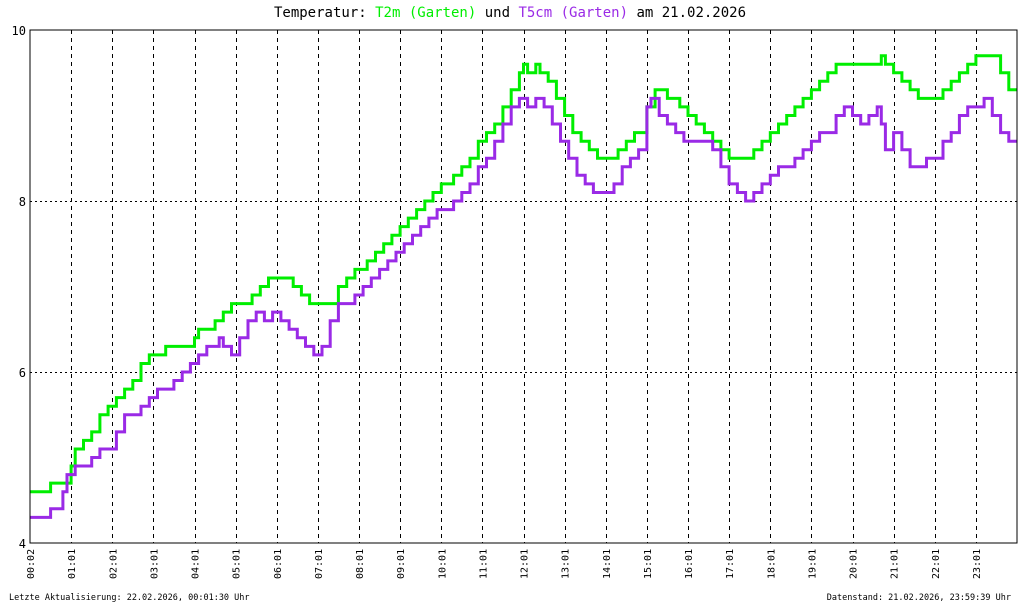 Image resolution: width=1020 pixels, height=606 pixels. Describe the element at coordinates (648, 564) in the screenshot. I see `x-tick-label: 15:01` at that location.